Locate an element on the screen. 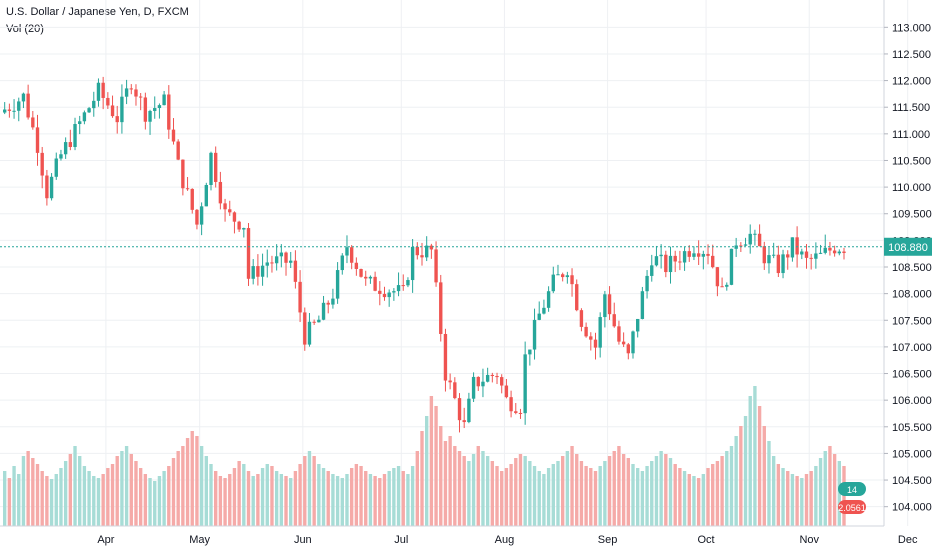 This screenshot has height=550, width=932. y-tick-label: 105.000 is located at coordinates (912, 454).